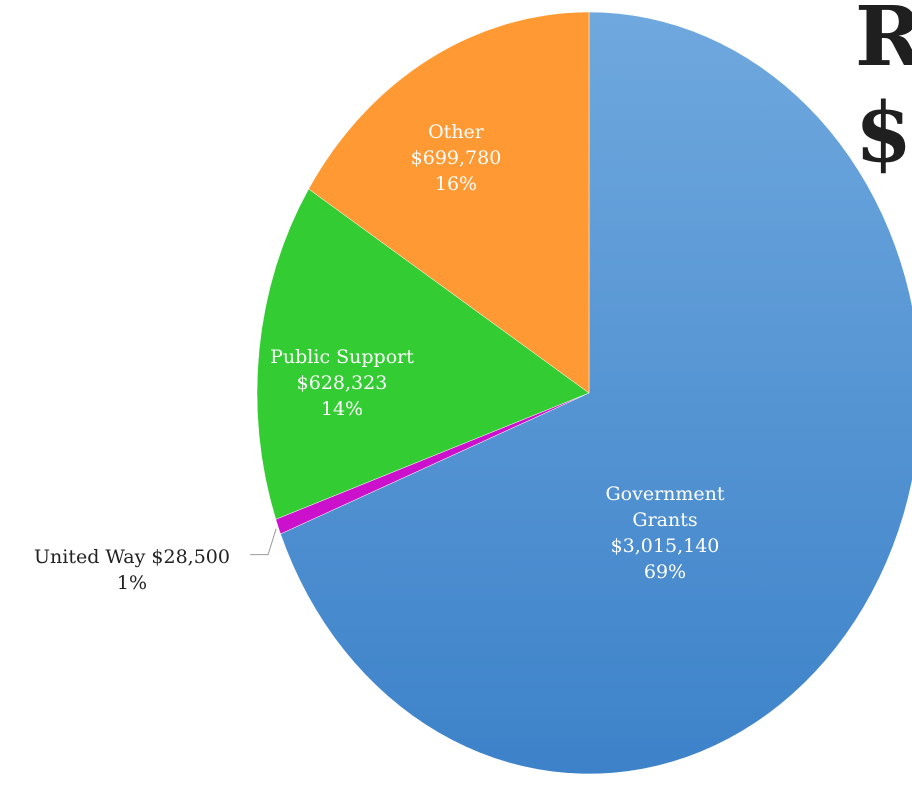 This screenshot has height=787, width=912. I want to click on title-fragment-r: R, so click(883, 42).